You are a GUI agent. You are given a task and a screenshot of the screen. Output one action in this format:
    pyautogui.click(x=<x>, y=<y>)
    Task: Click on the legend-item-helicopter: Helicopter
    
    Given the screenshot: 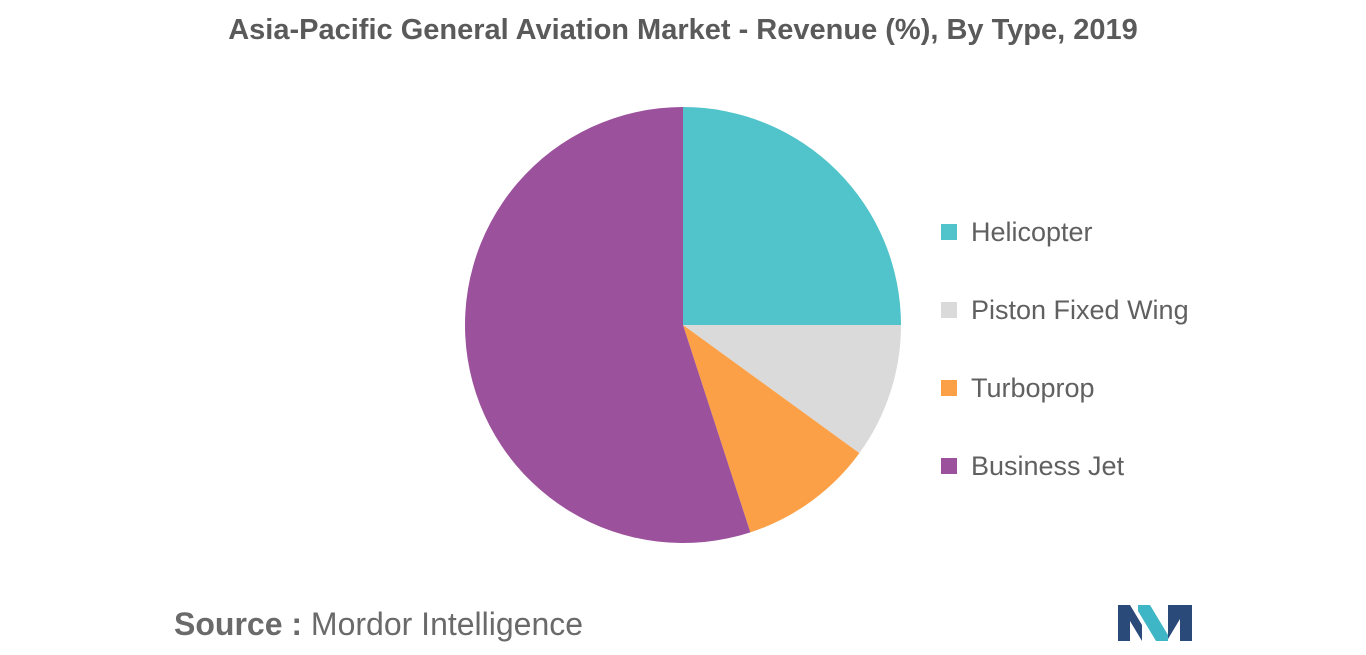 What is the action you would take?
    pyautogui.click(x=1065, y=232)
    